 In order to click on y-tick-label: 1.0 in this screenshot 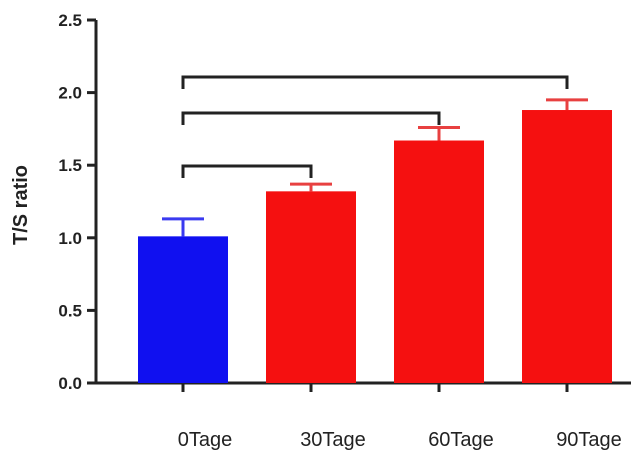, I will do `click(70, 238)`.